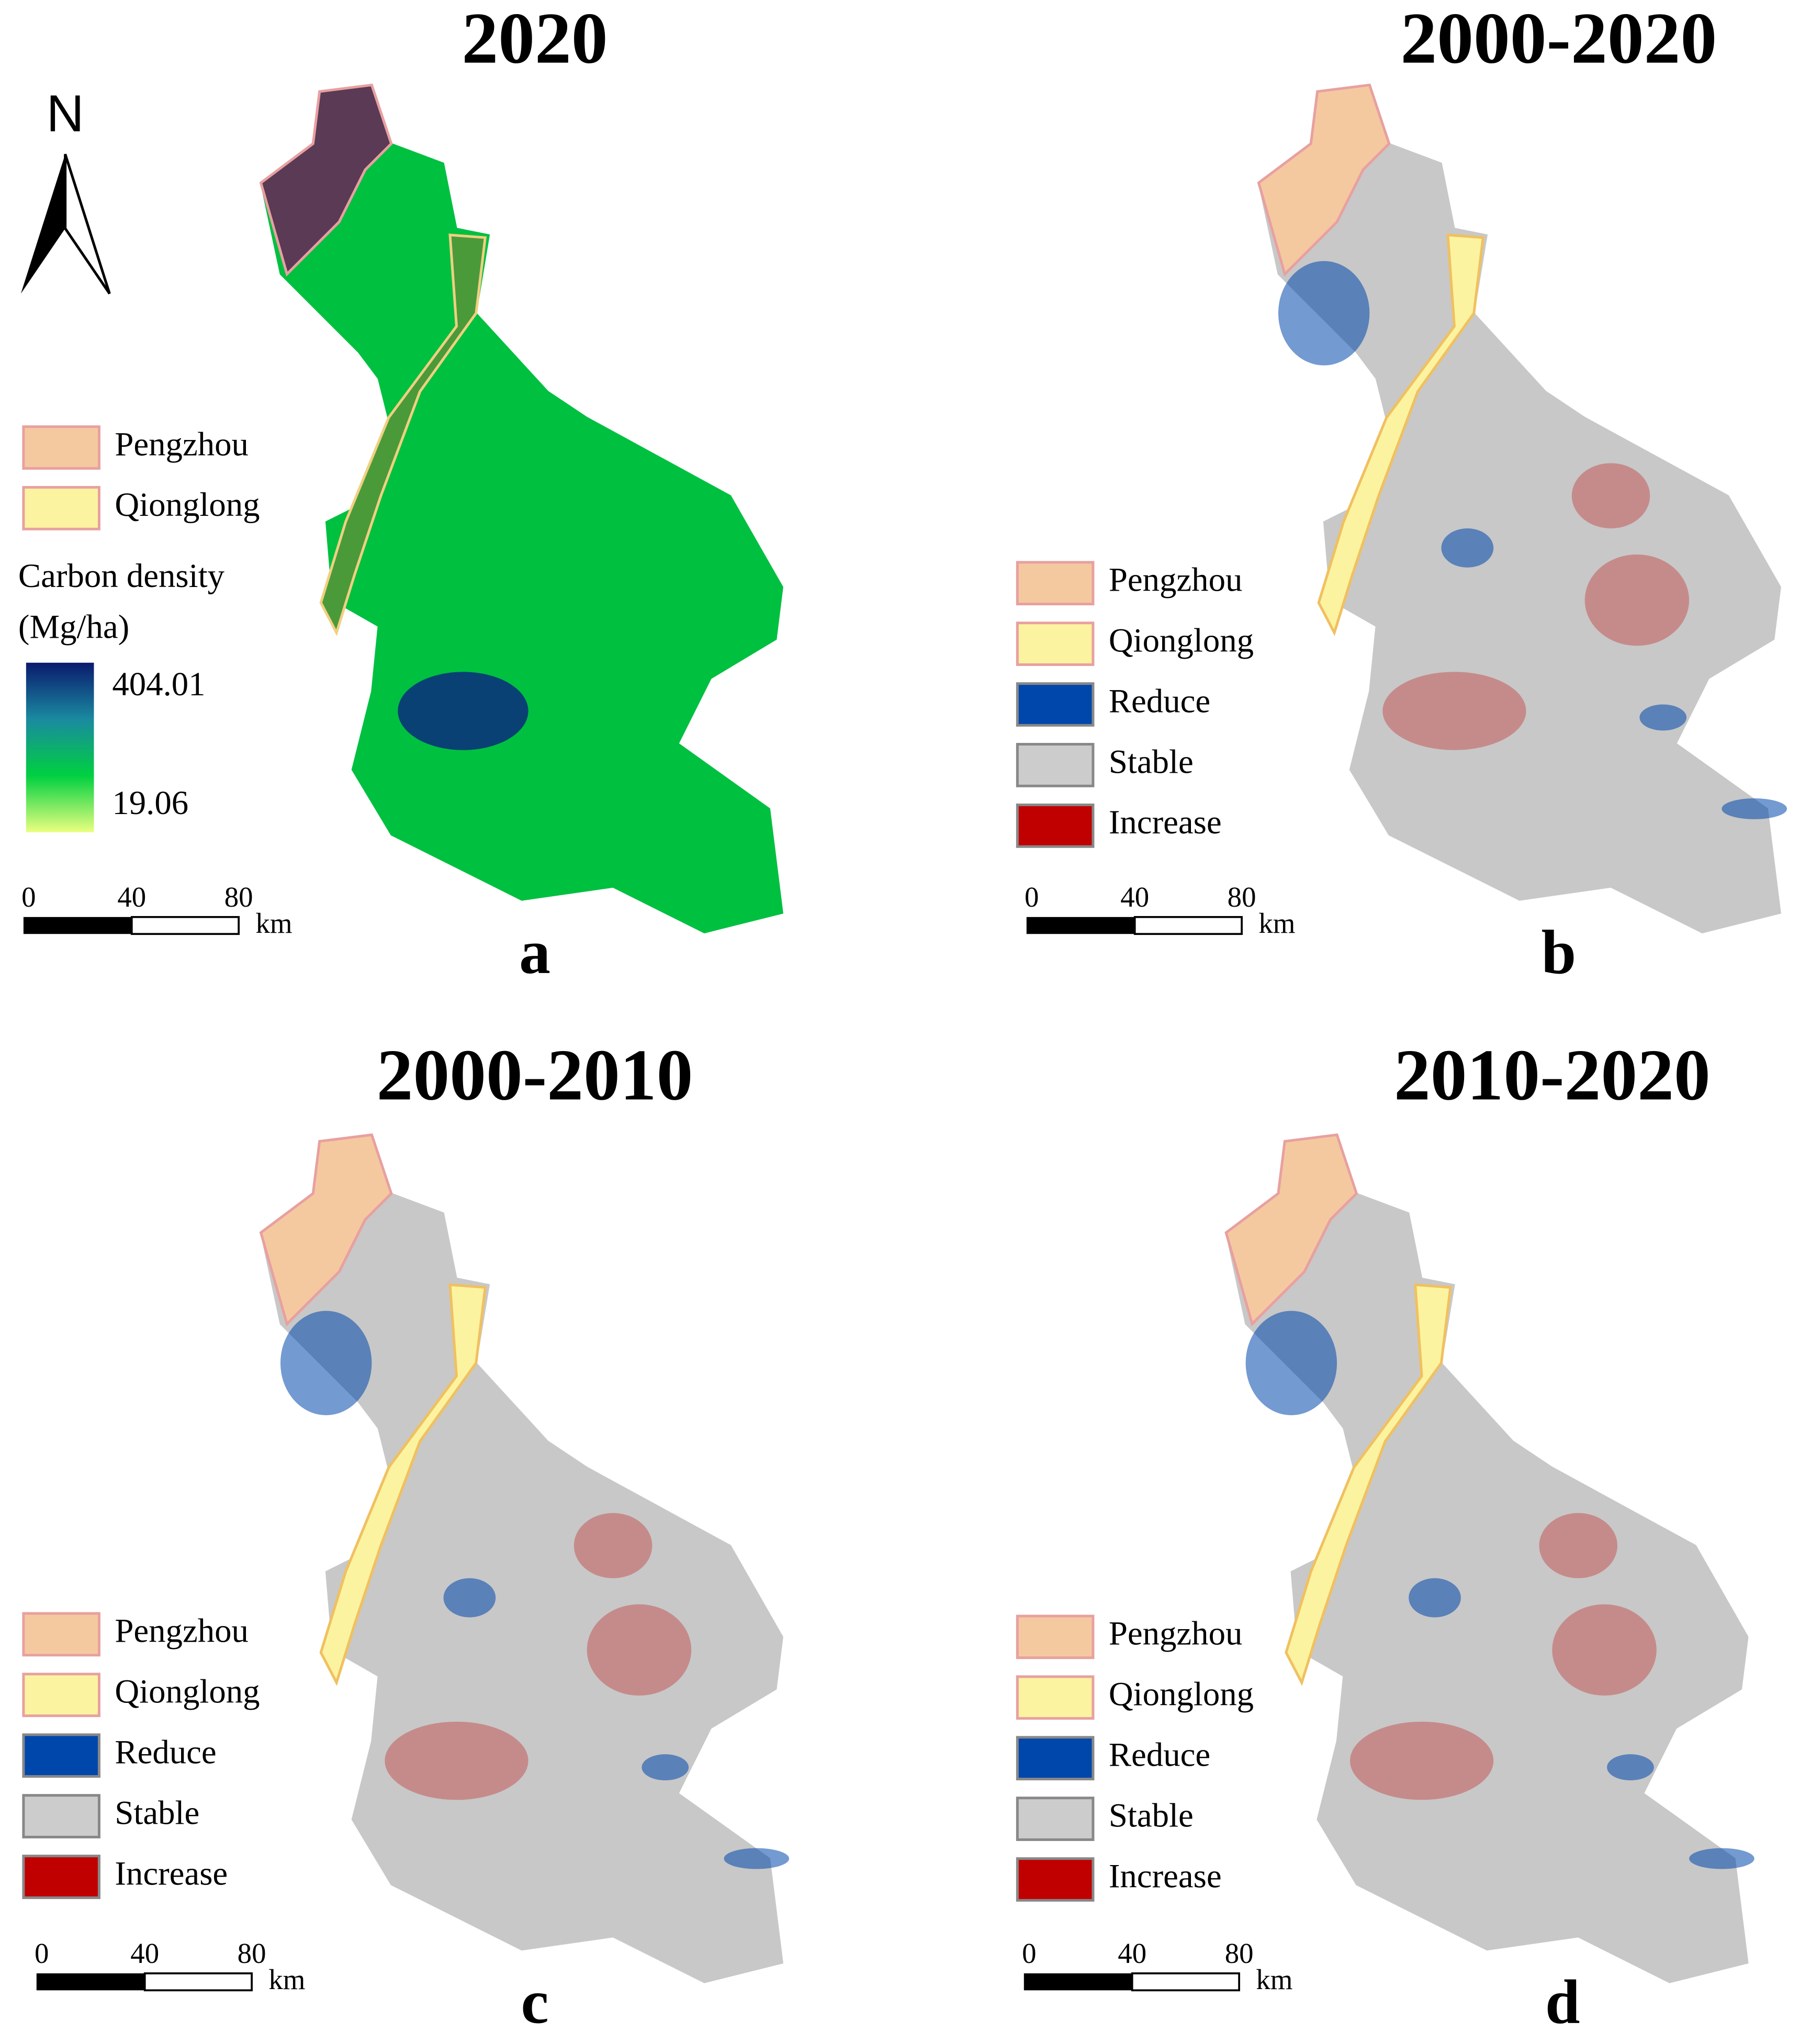 This screenshot has width=1800, height=2044. What do you see at coordinates (65, 114) in the screenshot?
I see `north-label: N` at bounding box center [65, 114].